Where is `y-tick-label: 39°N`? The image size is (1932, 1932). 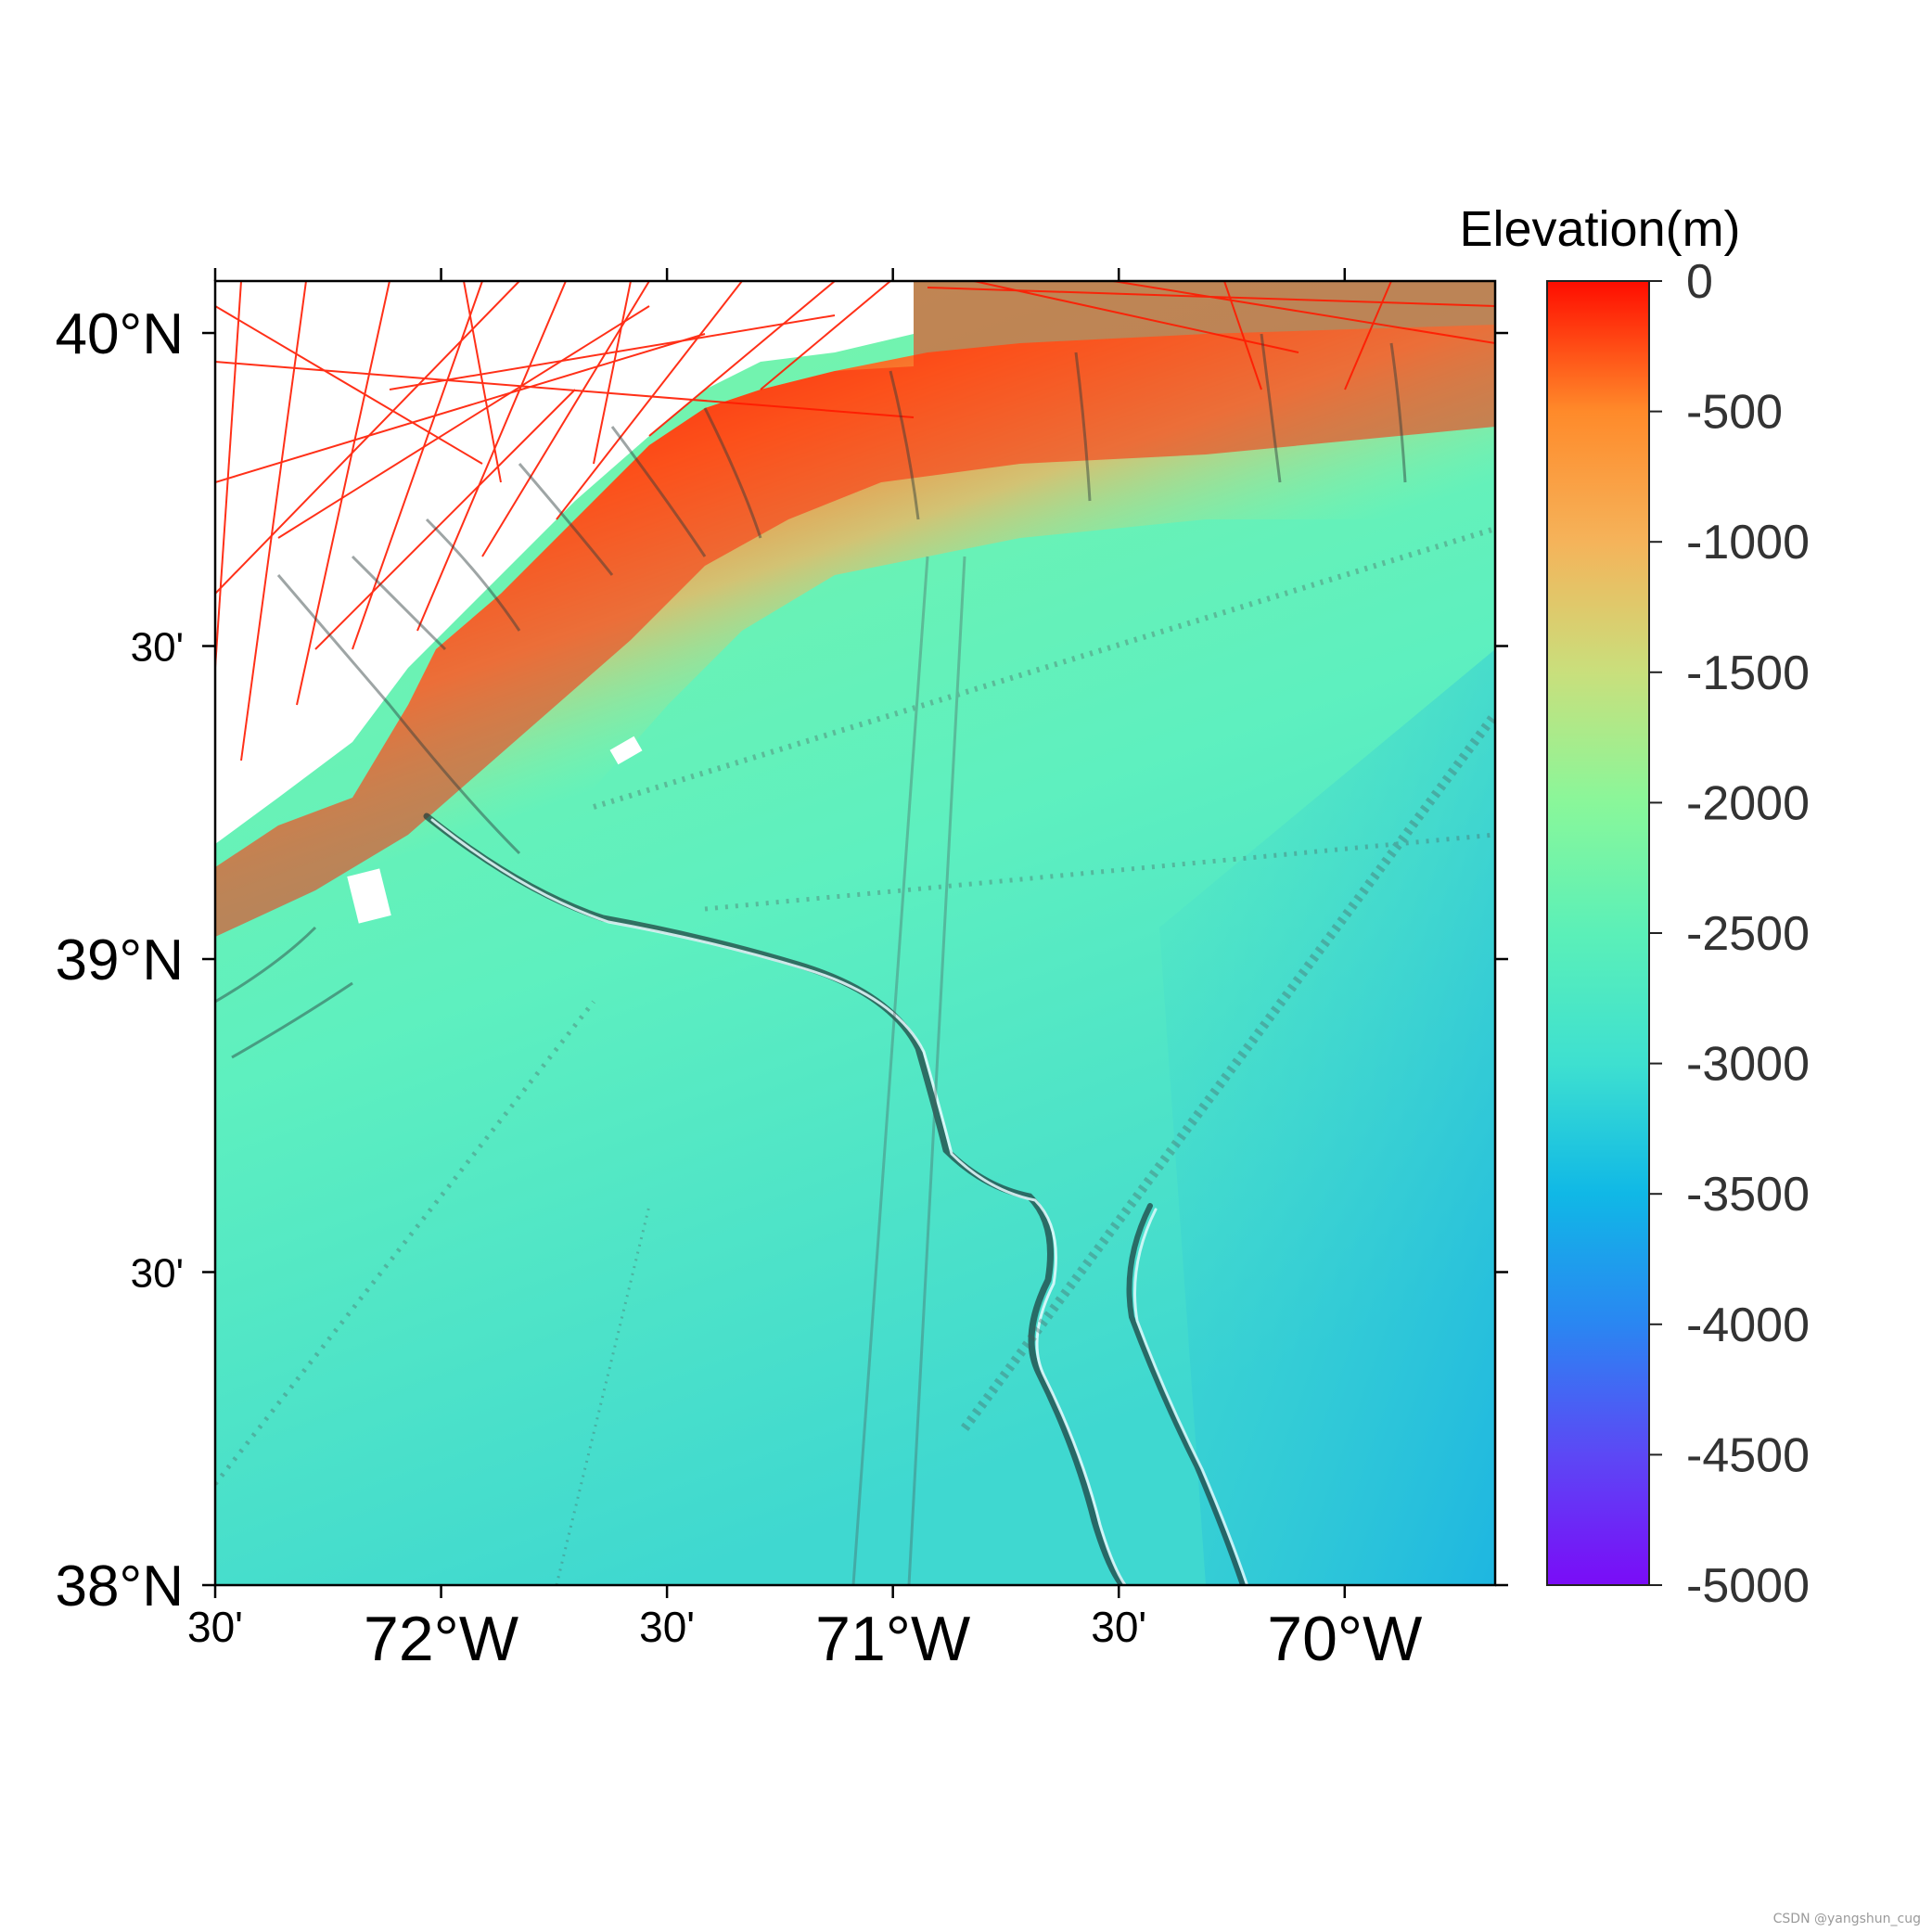 y-tick-label: 39°N is located at coordinates (119, 960).